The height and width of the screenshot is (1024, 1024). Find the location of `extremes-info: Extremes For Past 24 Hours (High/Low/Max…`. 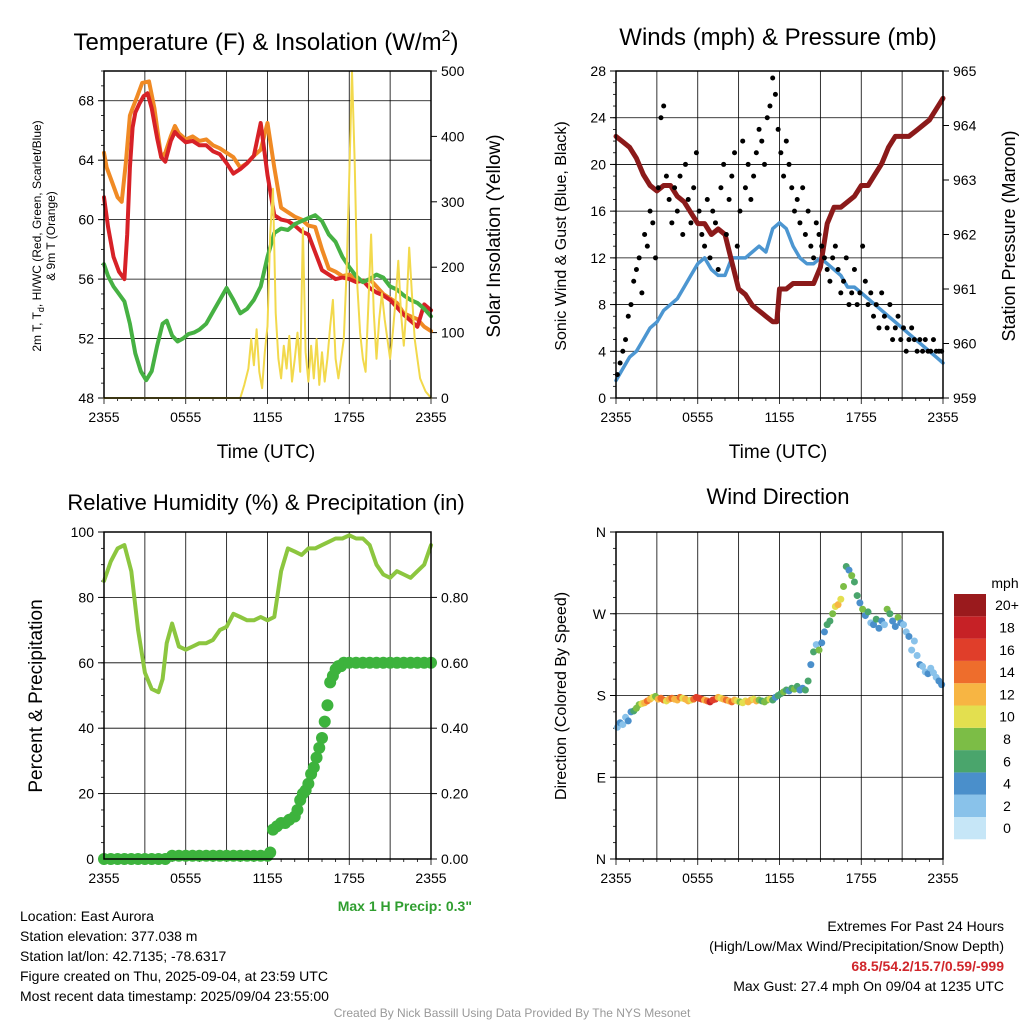

extremes-info: Extremes For Past 24 Hours (High/Low/Max… is located at coordinates (856, 956).